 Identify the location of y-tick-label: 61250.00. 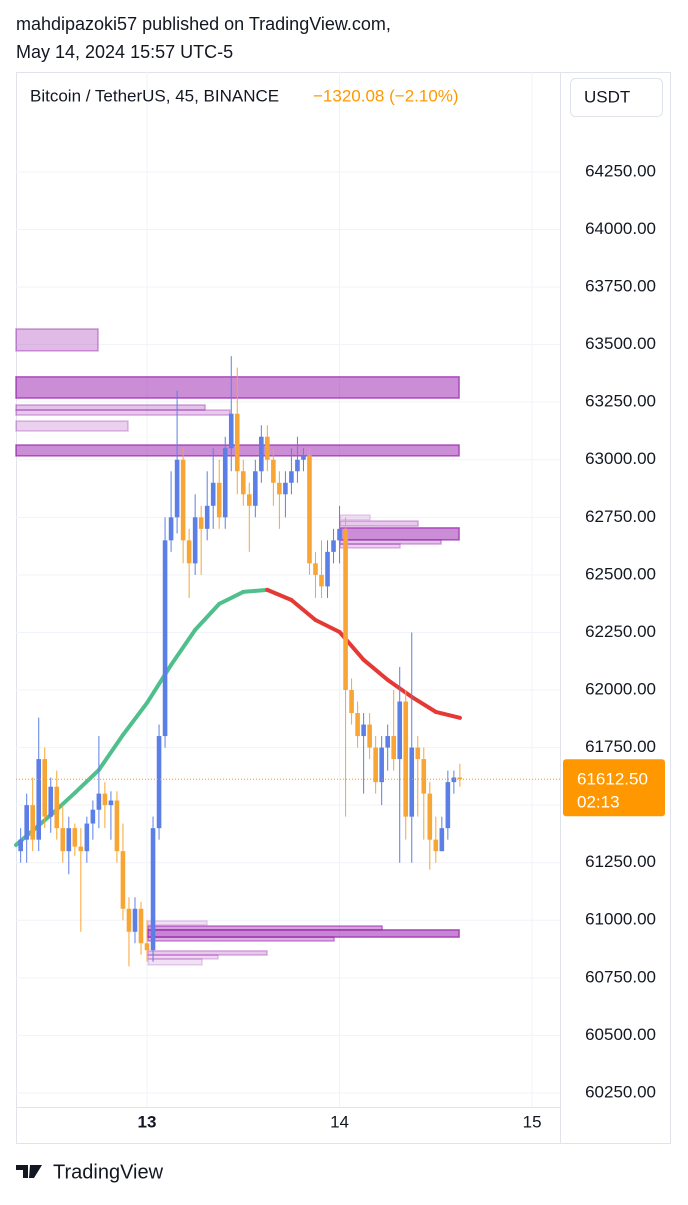
(620, 861).